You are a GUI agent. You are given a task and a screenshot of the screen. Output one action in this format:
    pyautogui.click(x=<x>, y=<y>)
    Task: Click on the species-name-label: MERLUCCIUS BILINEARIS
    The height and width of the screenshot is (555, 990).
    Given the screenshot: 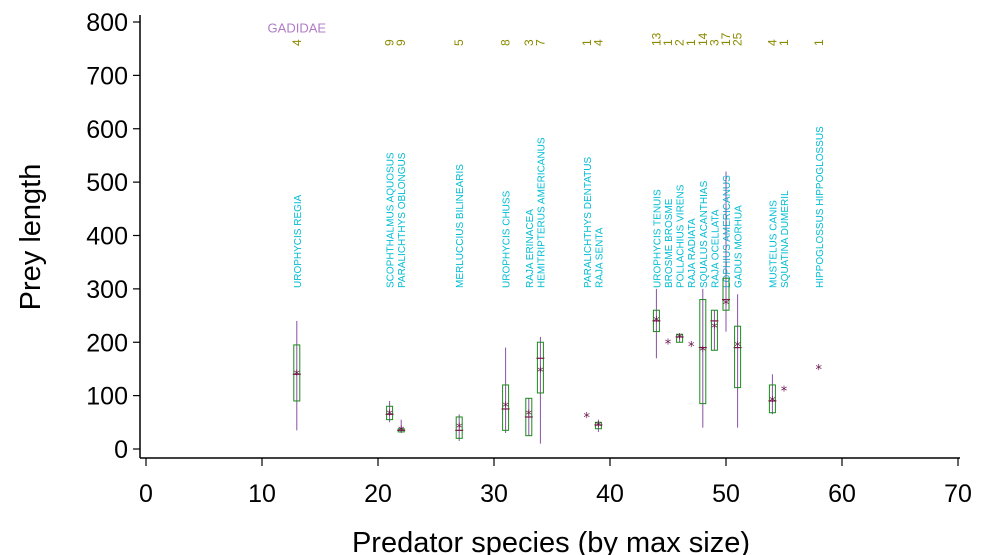 What is the action you would take?
    pyautogui.click(x=460, y=226)
    